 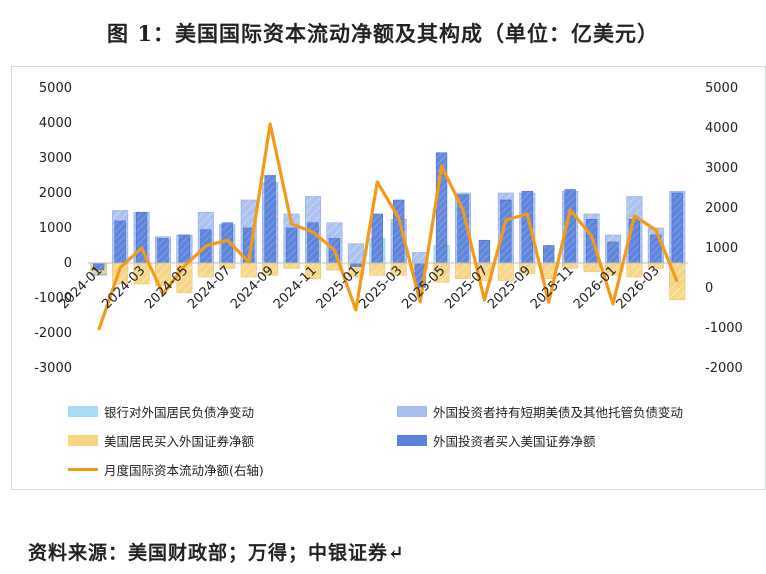 What do you see at coordinates (721, 208) in the screenshot?
I see `right-axis-tick-label: 2000` at bounding box center [721, 208].